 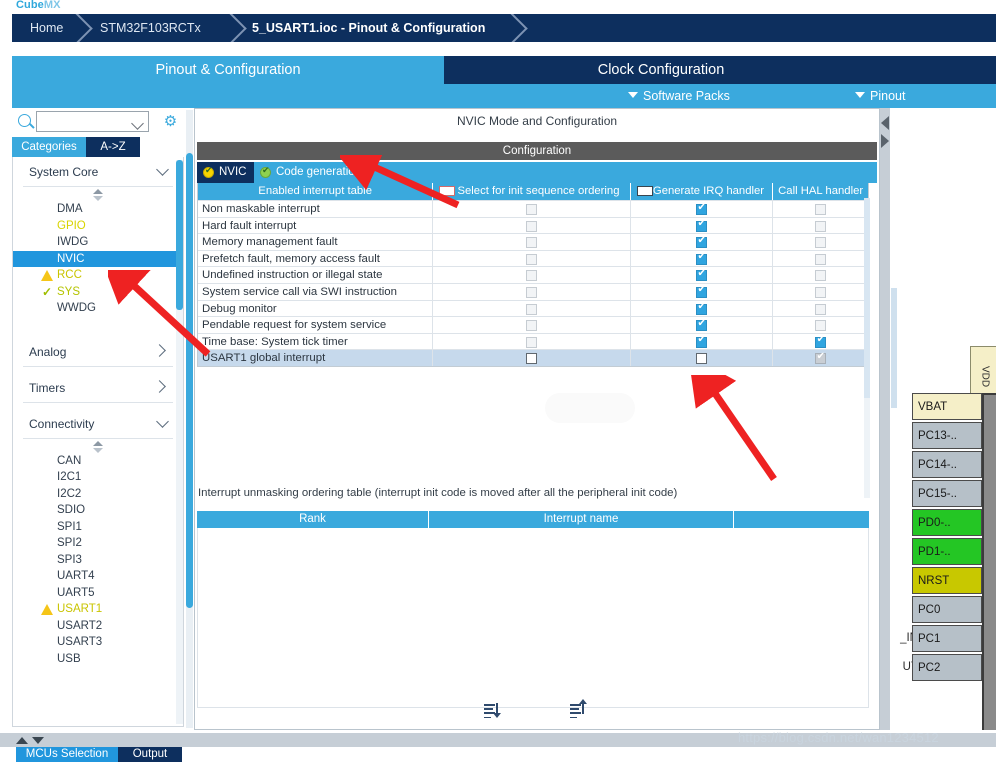 What do you see at coordinates (150, 754) in the screenshot?
I see `tab-output: Output` at bounding box center [150, 754].